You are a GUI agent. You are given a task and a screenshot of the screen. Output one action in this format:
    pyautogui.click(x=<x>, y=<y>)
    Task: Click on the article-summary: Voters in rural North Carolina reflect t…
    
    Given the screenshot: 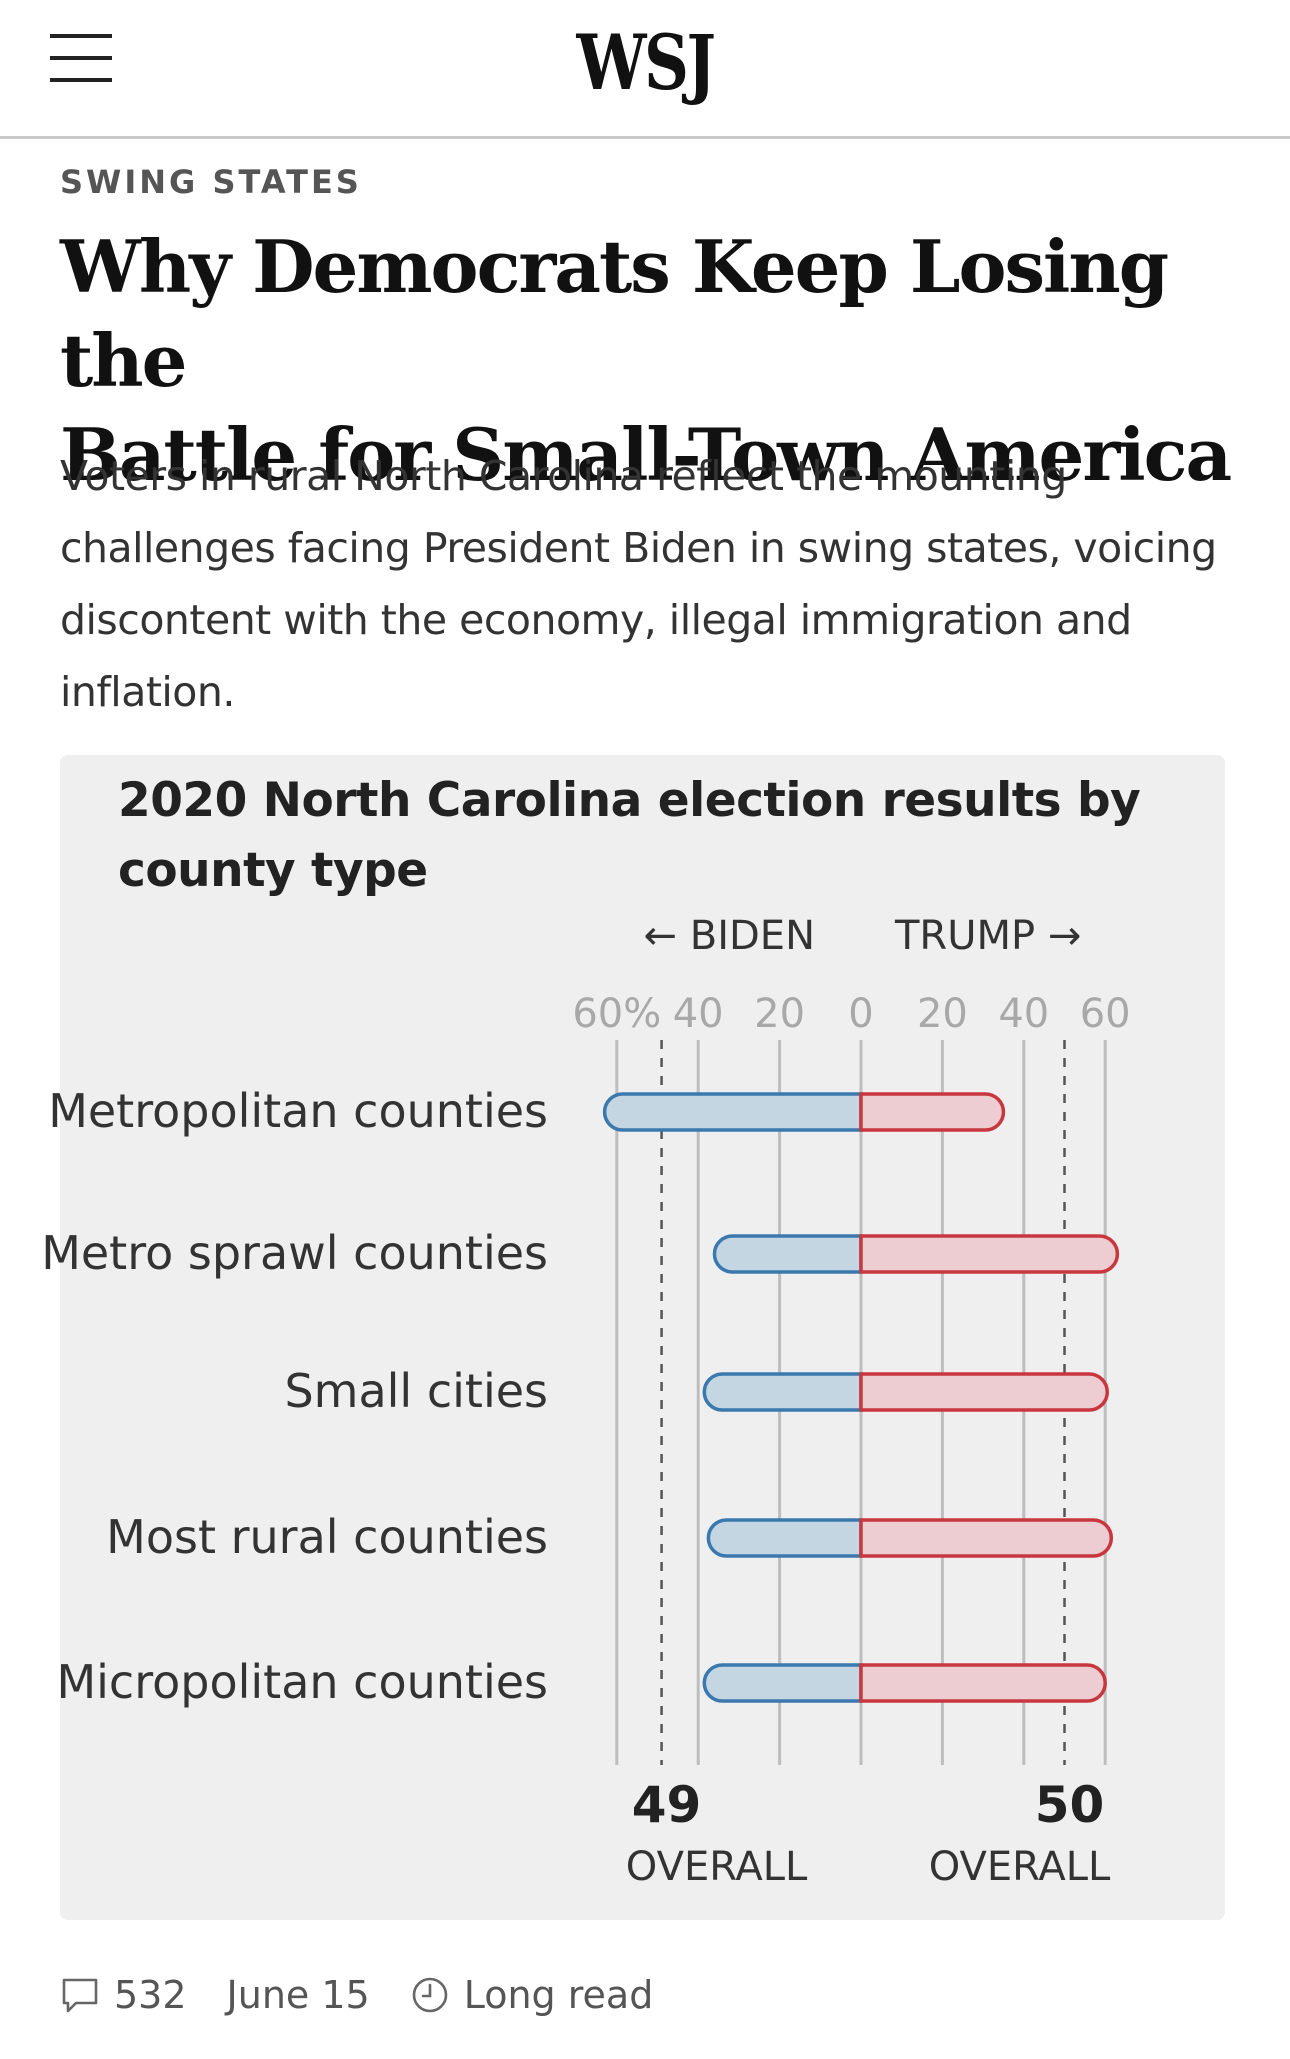 What is the action you would take?
    pyautogui.click(x=638, y=584)
    